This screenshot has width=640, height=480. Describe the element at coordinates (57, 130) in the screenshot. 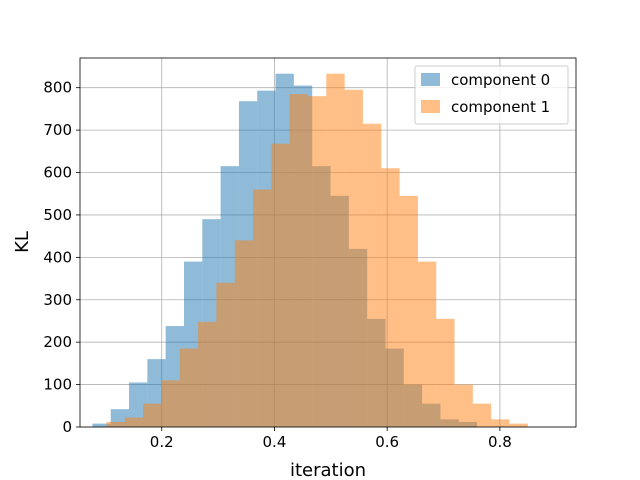

I see `y-tick-label: 700` at that location.